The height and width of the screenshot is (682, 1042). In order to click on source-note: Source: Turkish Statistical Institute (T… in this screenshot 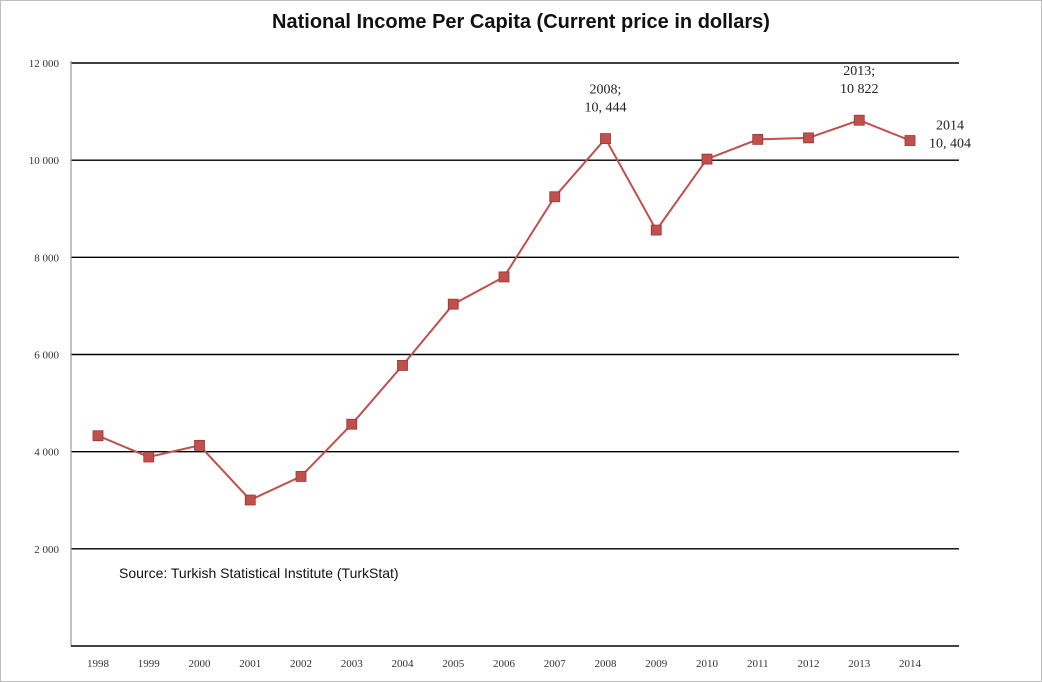, I will do `click(259, 573)`.